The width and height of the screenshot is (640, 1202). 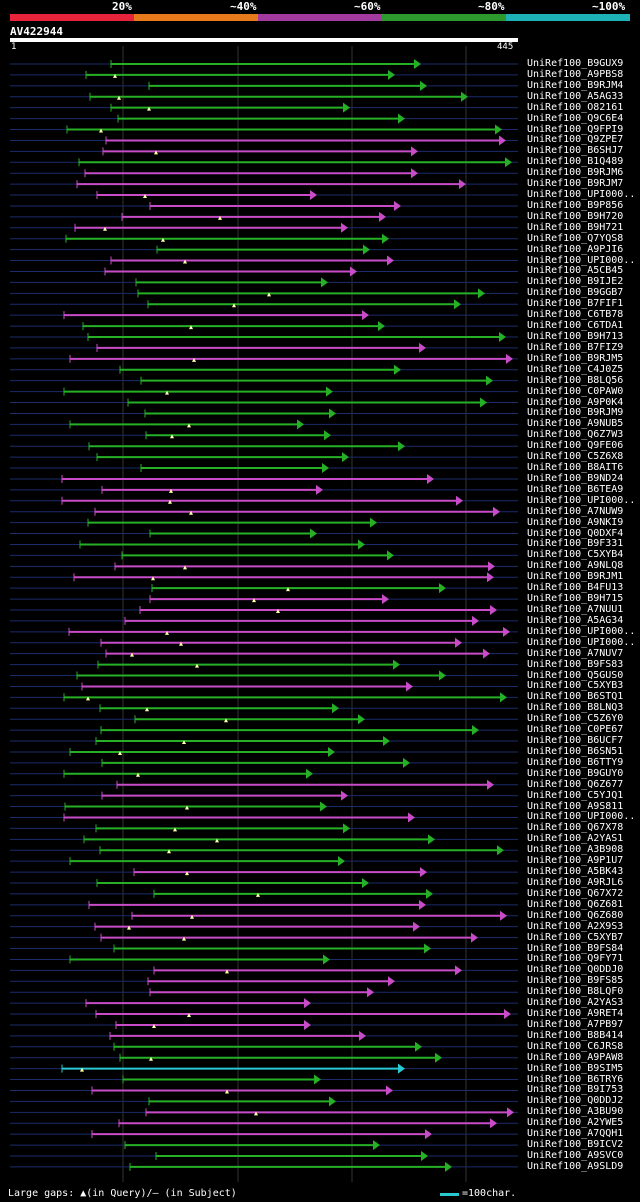 I want to click on hit-label: UniRef100_Q9C6E4, so click(x=575, y=118).